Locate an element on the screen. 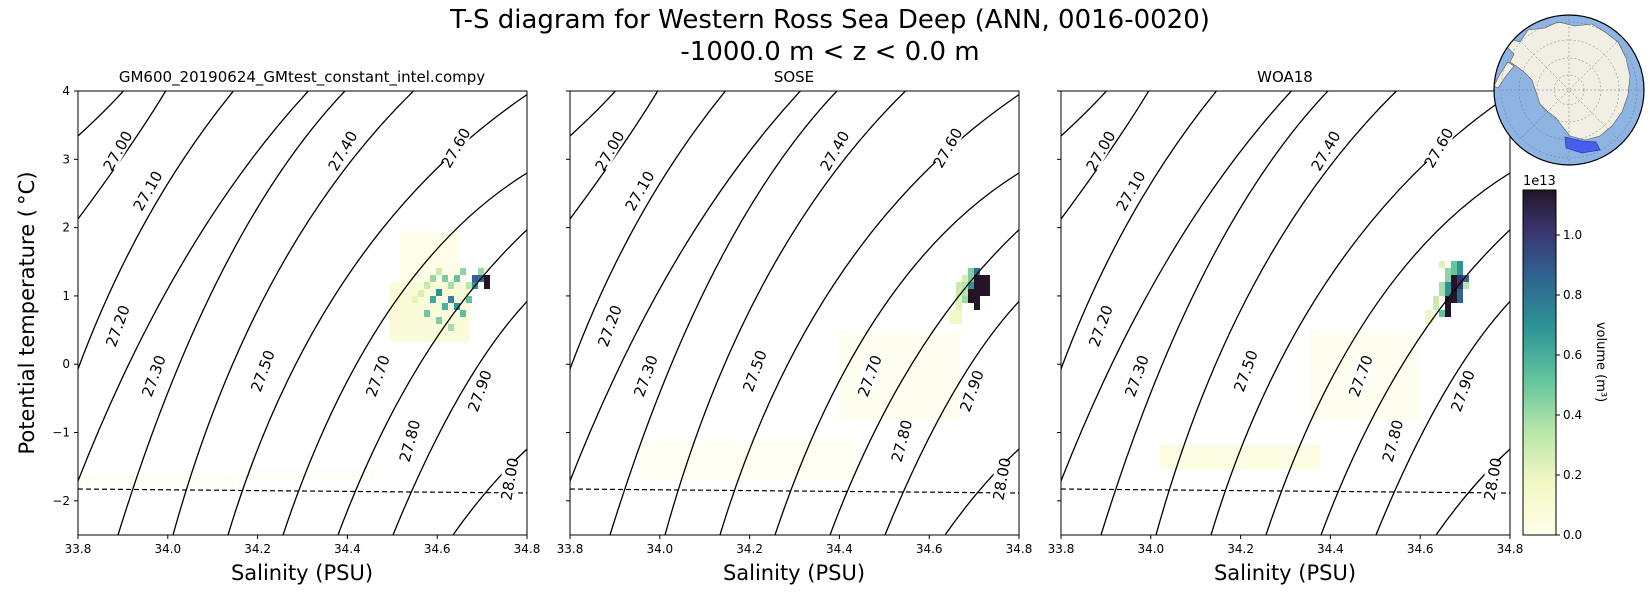 The image size is (1650, 600). y-tick-label: −2 is located at coordinates (61, 501).